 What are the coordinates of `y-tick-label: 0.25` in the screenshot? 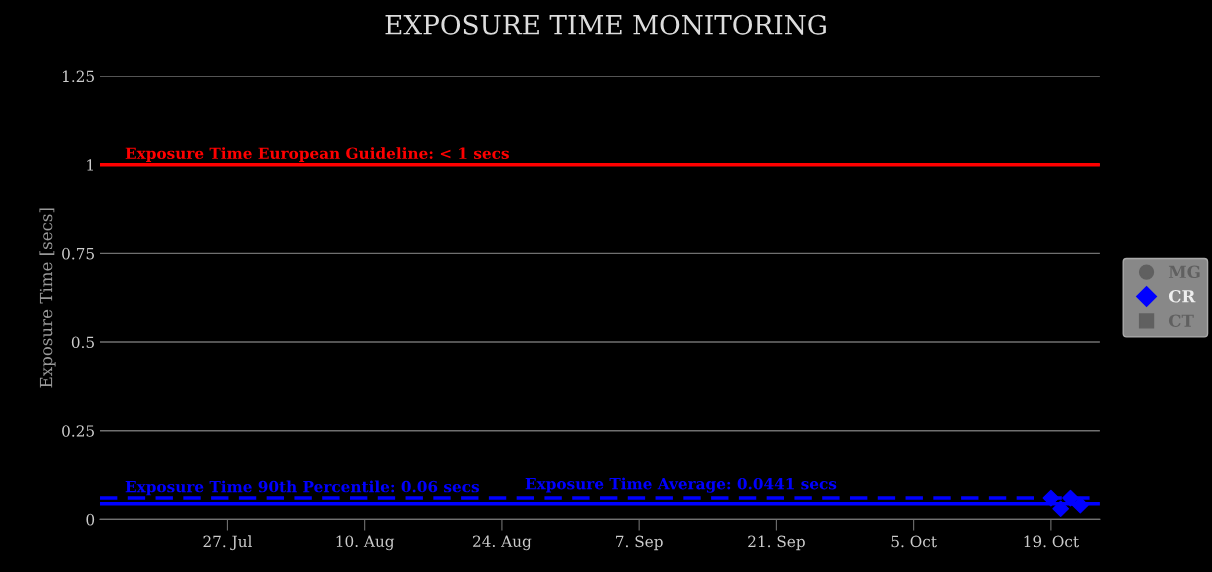 It's located at (78, 431).